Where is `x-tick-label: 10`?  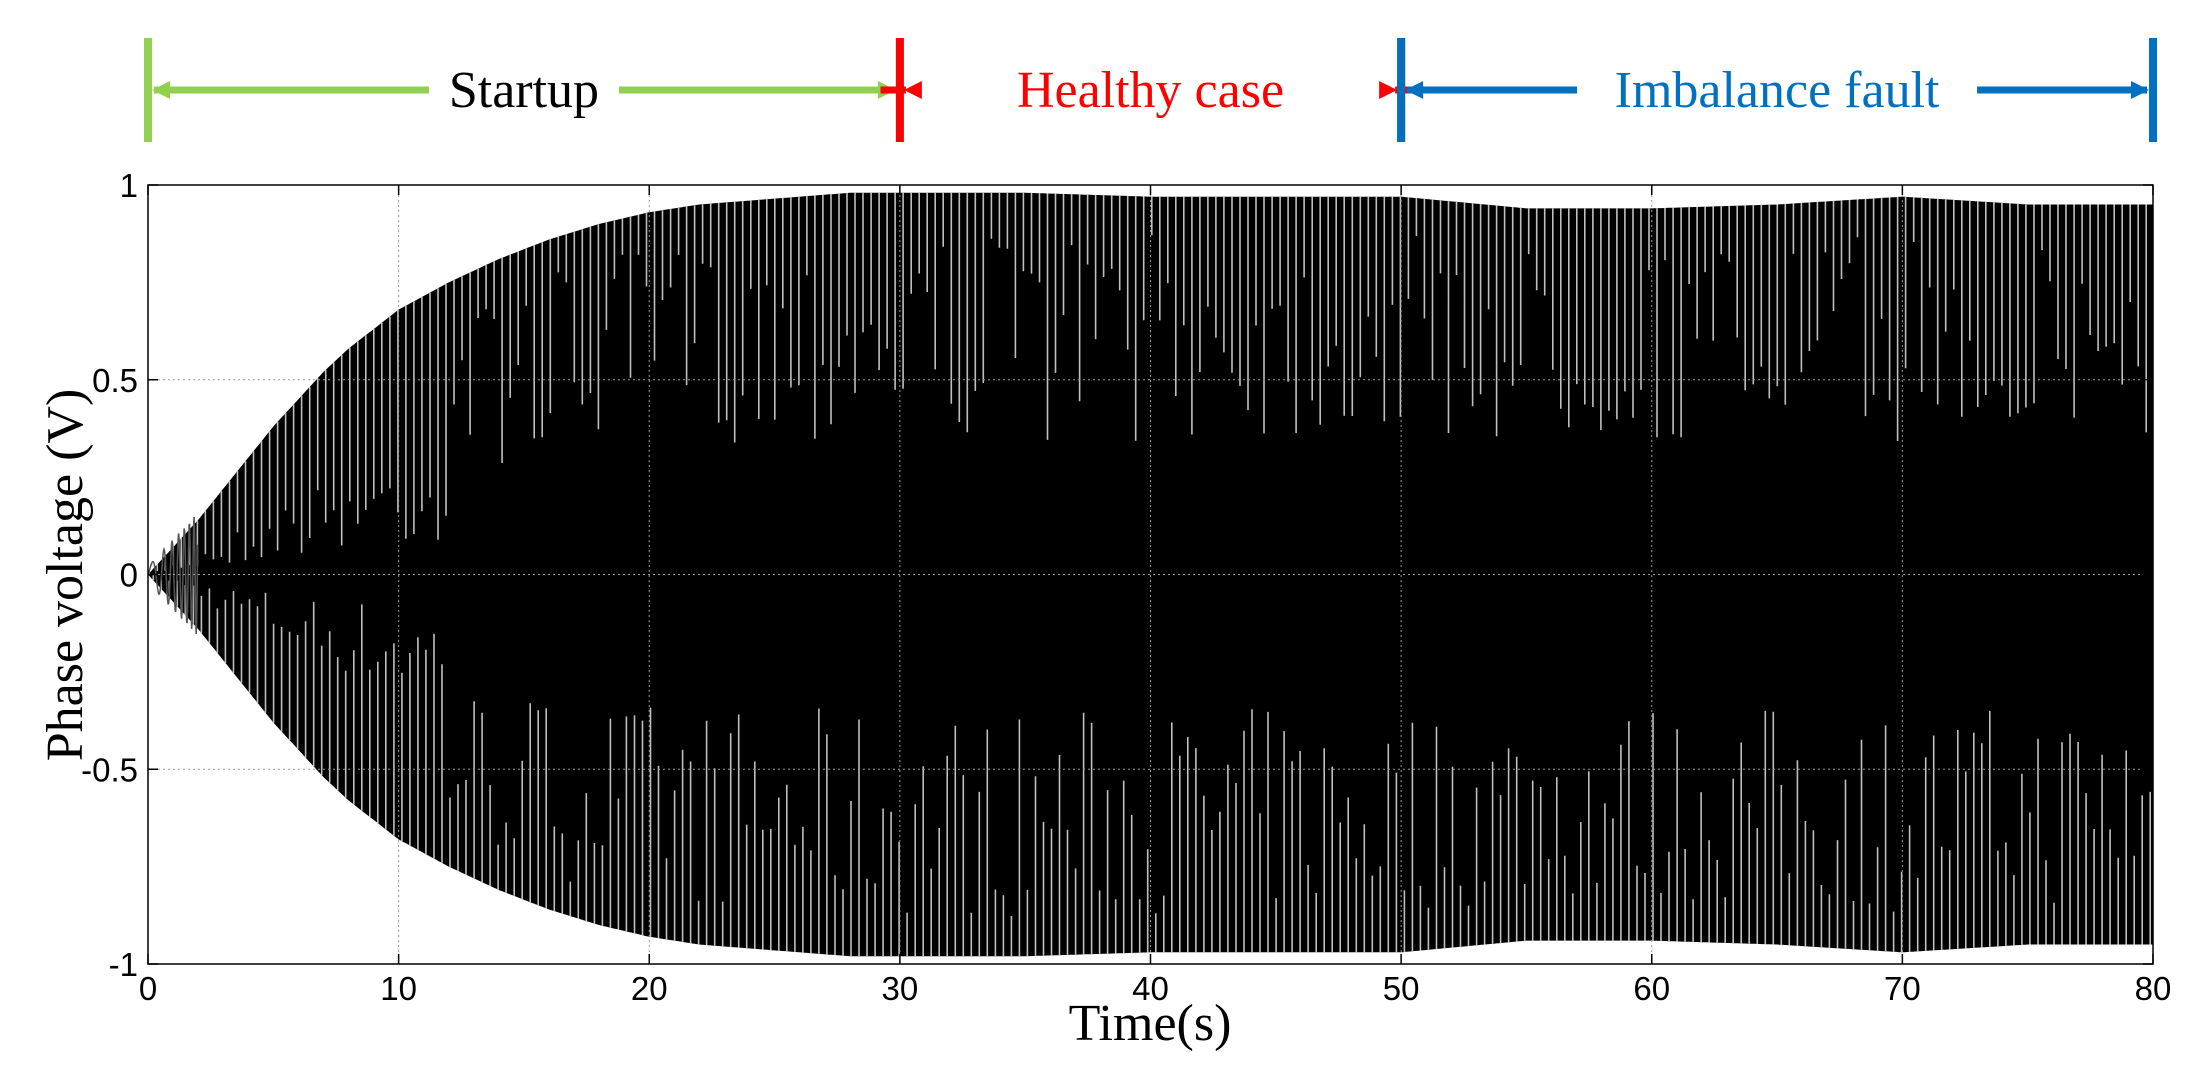 x-tick-label: 10 is located at coordinates (398, 988).